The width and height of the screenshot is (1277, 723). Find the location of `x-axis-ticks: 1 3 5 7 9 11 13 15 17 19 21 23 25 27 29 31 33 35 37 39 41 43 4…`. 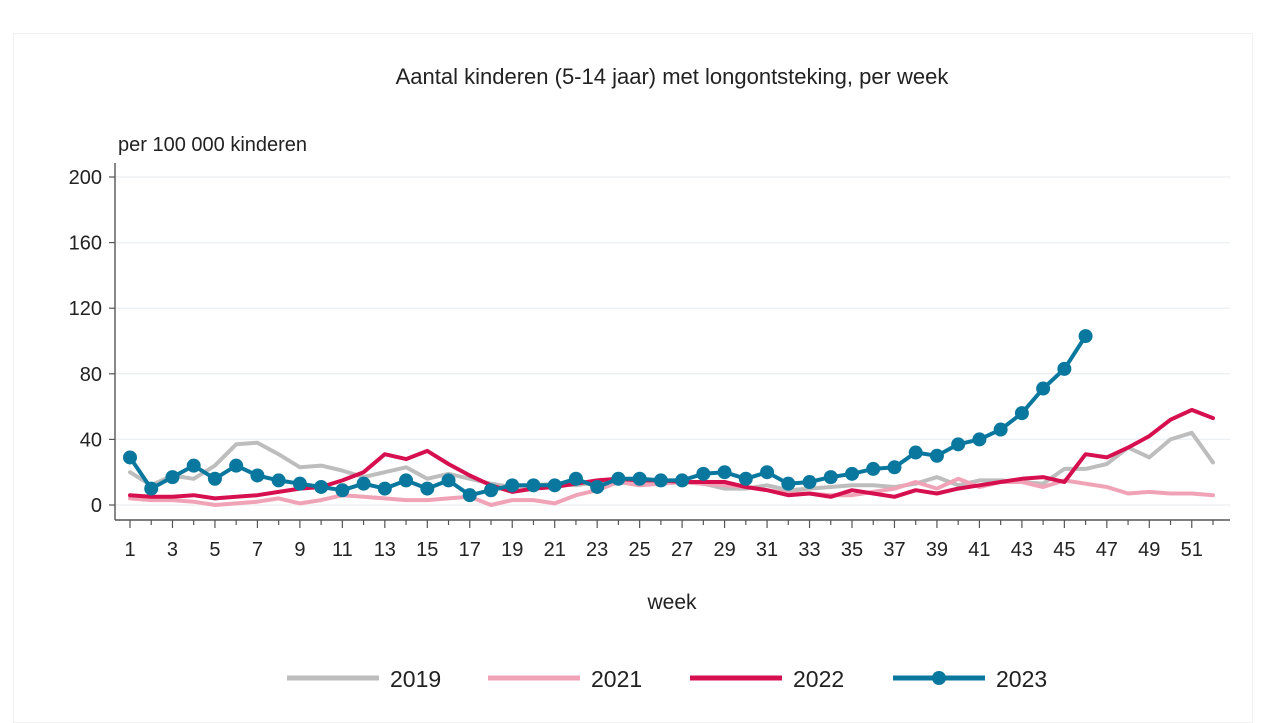

x-axis-ticks: 1 3 5 7 9 11 13 15 17 19 21 23 25 27 29 31 33 35 37 39 41 43 4… is located at coordinates (669, 540).